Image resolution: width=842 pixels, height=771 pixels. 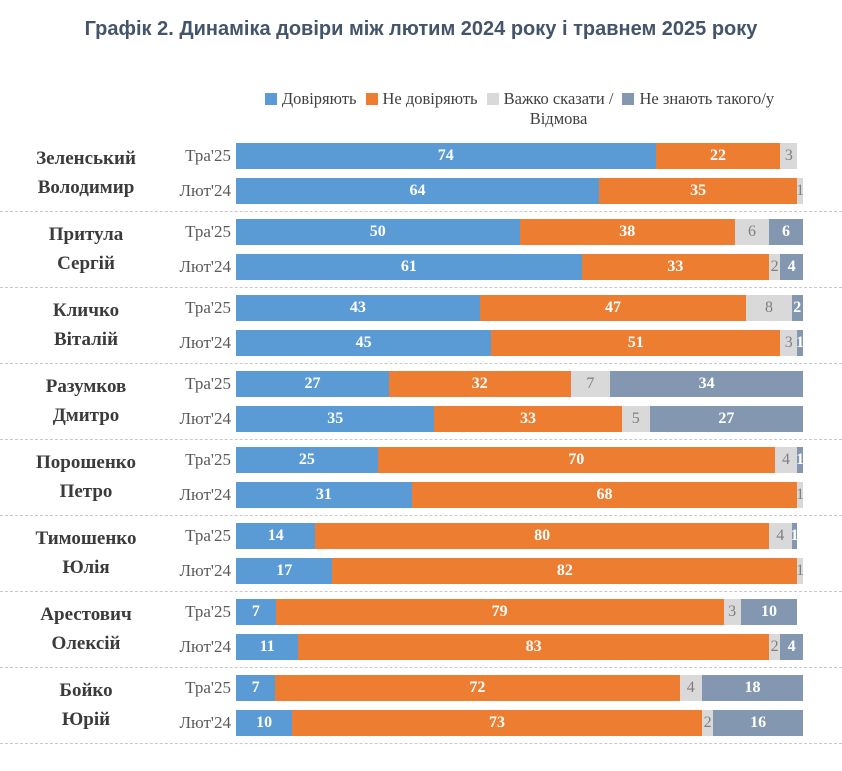 I want to click on bar-segment-hard: 3, so click(x=789, y=156).